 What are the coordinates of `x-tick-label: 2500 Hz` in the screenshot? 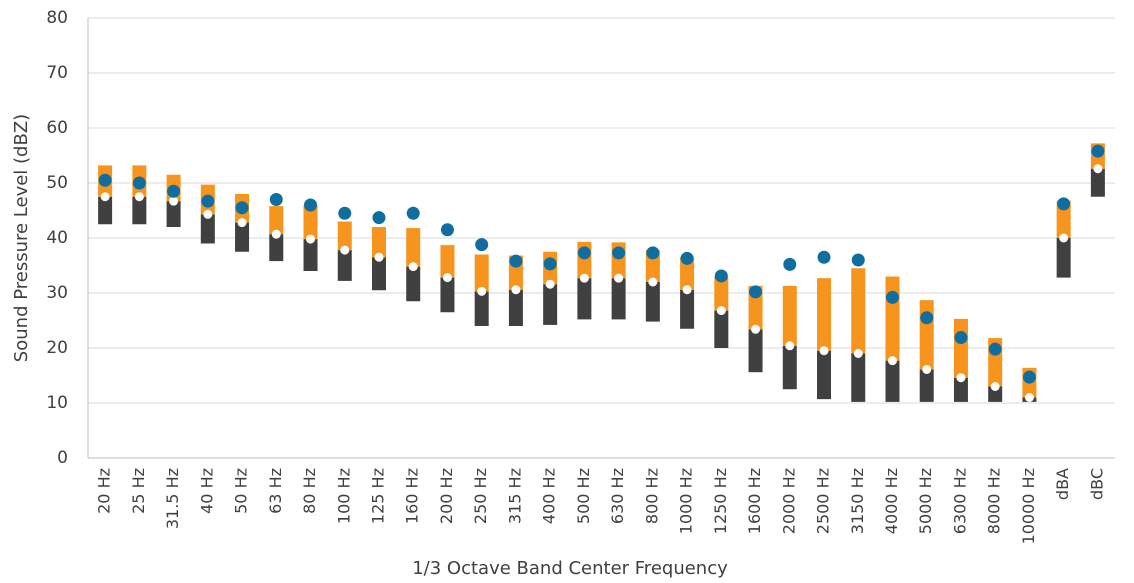 It's located at (823, 501).